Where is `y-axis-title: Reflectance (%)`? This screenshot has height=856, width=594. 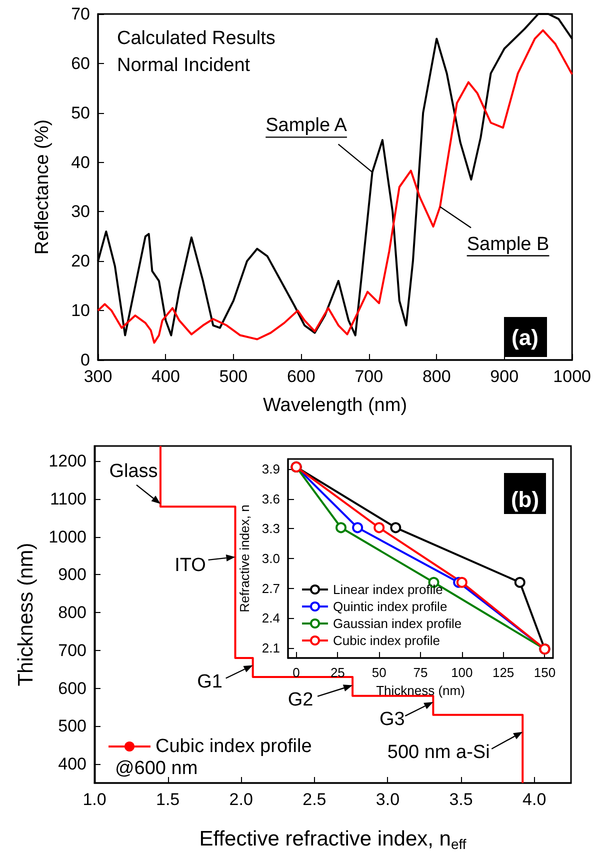 y-axis-title: Reflectance (%) is located at coordinates (42, 187).